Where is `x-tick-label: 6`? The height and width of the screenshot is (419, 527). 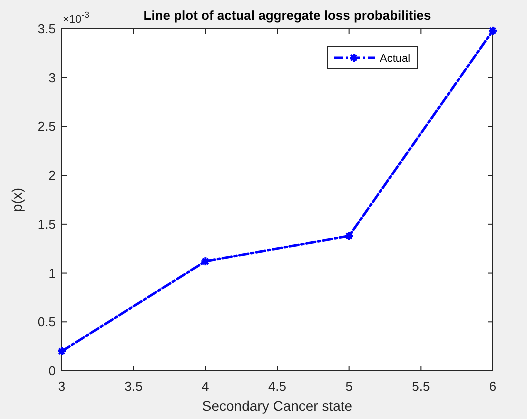 x-tick-label: 6 is located at coordinates (493, 386).